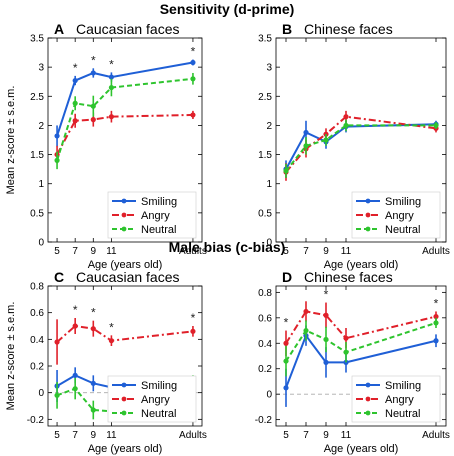 This screenshot has height=456, width=454. What do you see at coordinates (403, 202) in the screenshot?
I see `legend-label: Smiling` at bounding box center [403, 202].